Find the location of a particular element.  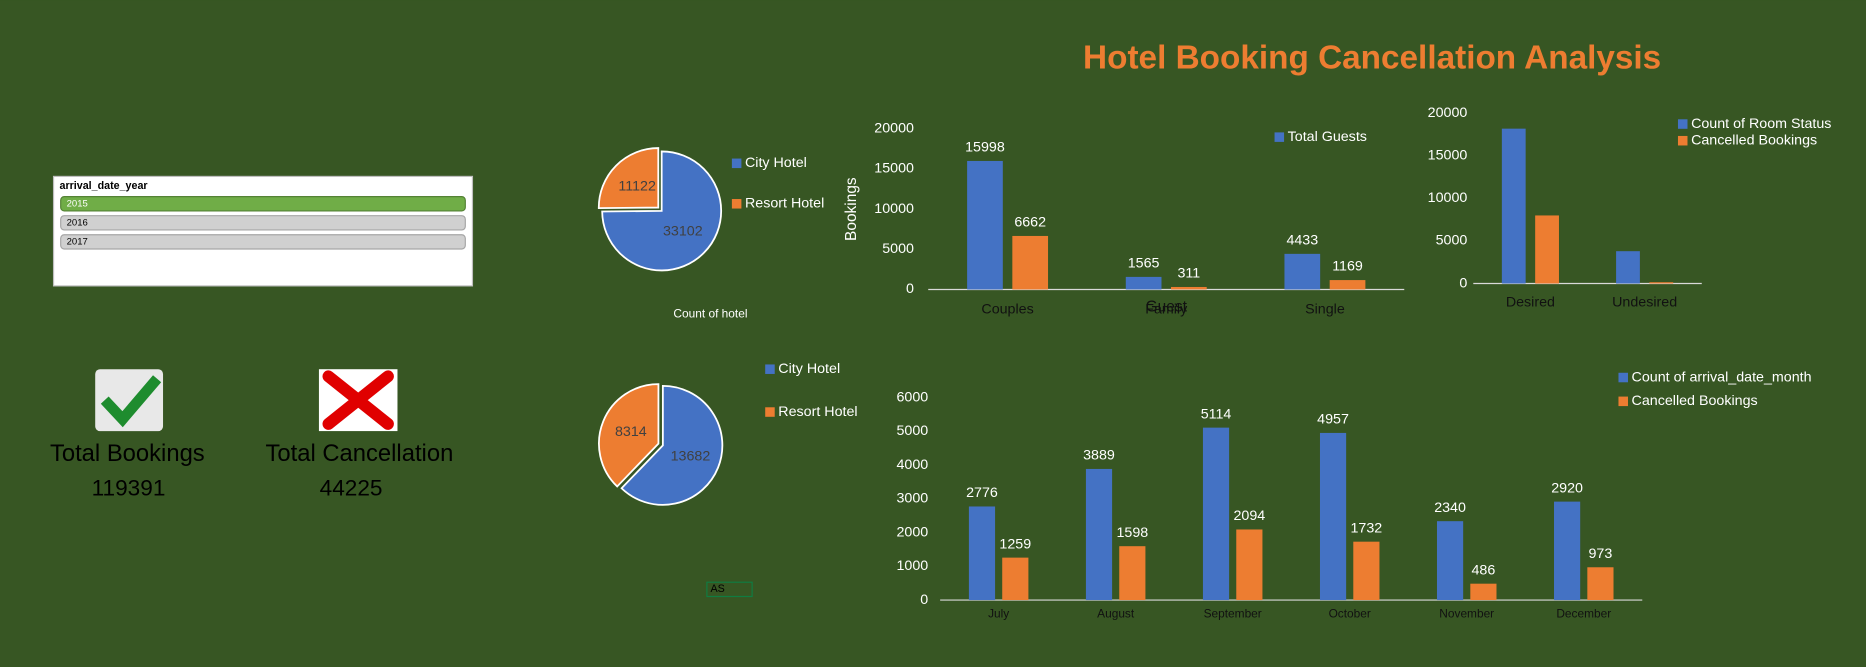

x-tick-label: September is located at coordinates (1233, 613).